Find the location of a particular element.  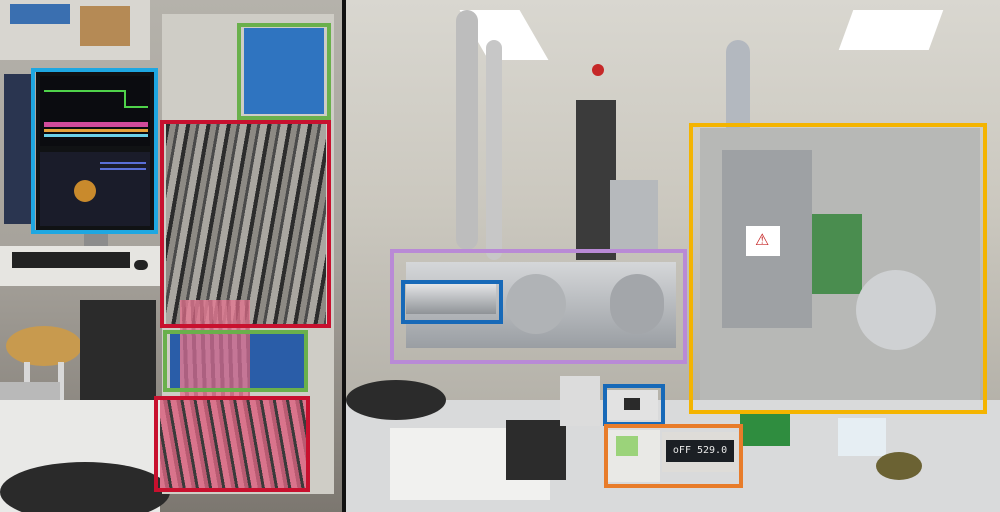

warning-icon: ⚠ is located at coordinates (762, 239).